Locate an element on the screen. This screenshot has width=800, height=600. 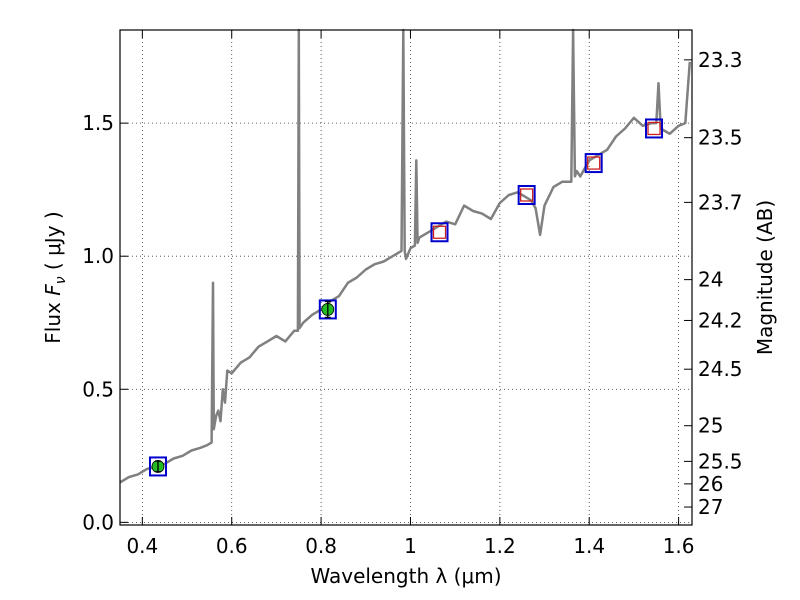
x-tick-label: 1 is located at coordinates (410, 546).